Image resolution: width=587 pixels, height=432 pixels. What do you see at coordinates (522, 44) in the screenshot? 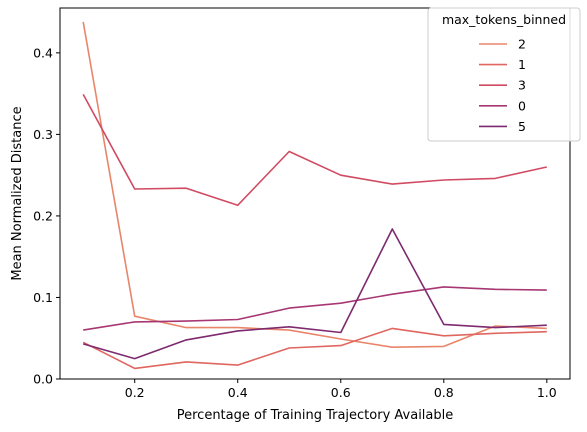
I see `legend-label-2: 2` at bounding box center [522, 44].